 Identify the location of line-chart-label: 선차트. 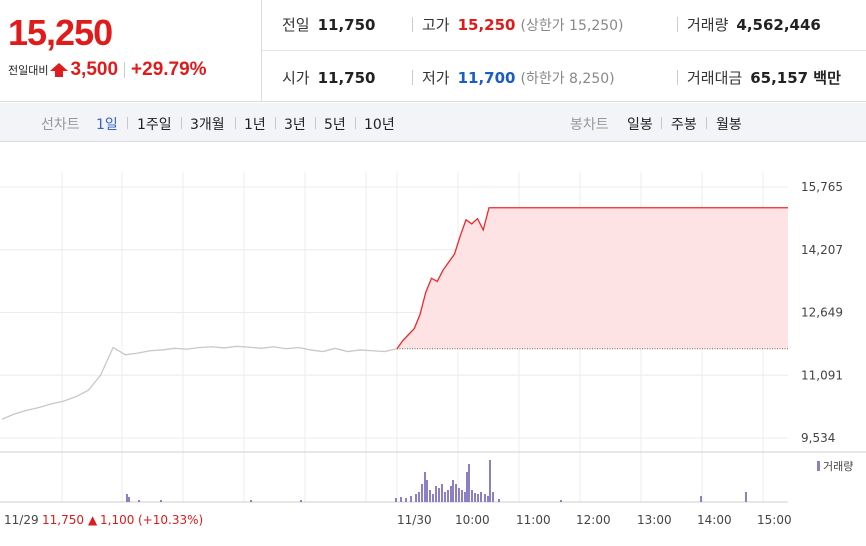
(60, 125).